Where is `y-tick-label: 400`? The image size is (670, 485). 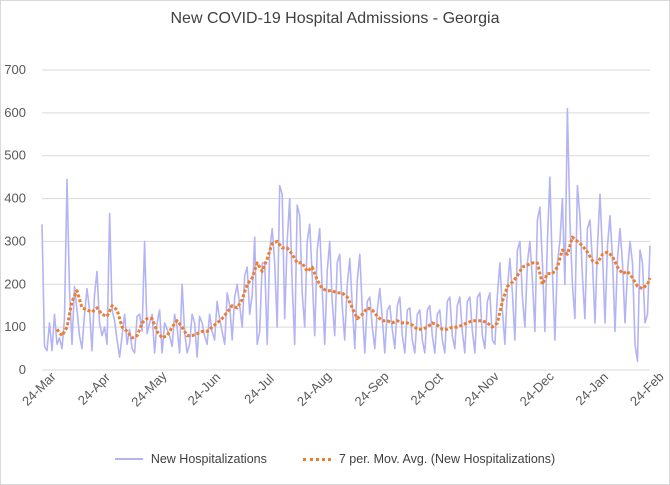 y-tick-label: 400 is located at coordinates (15, 198).